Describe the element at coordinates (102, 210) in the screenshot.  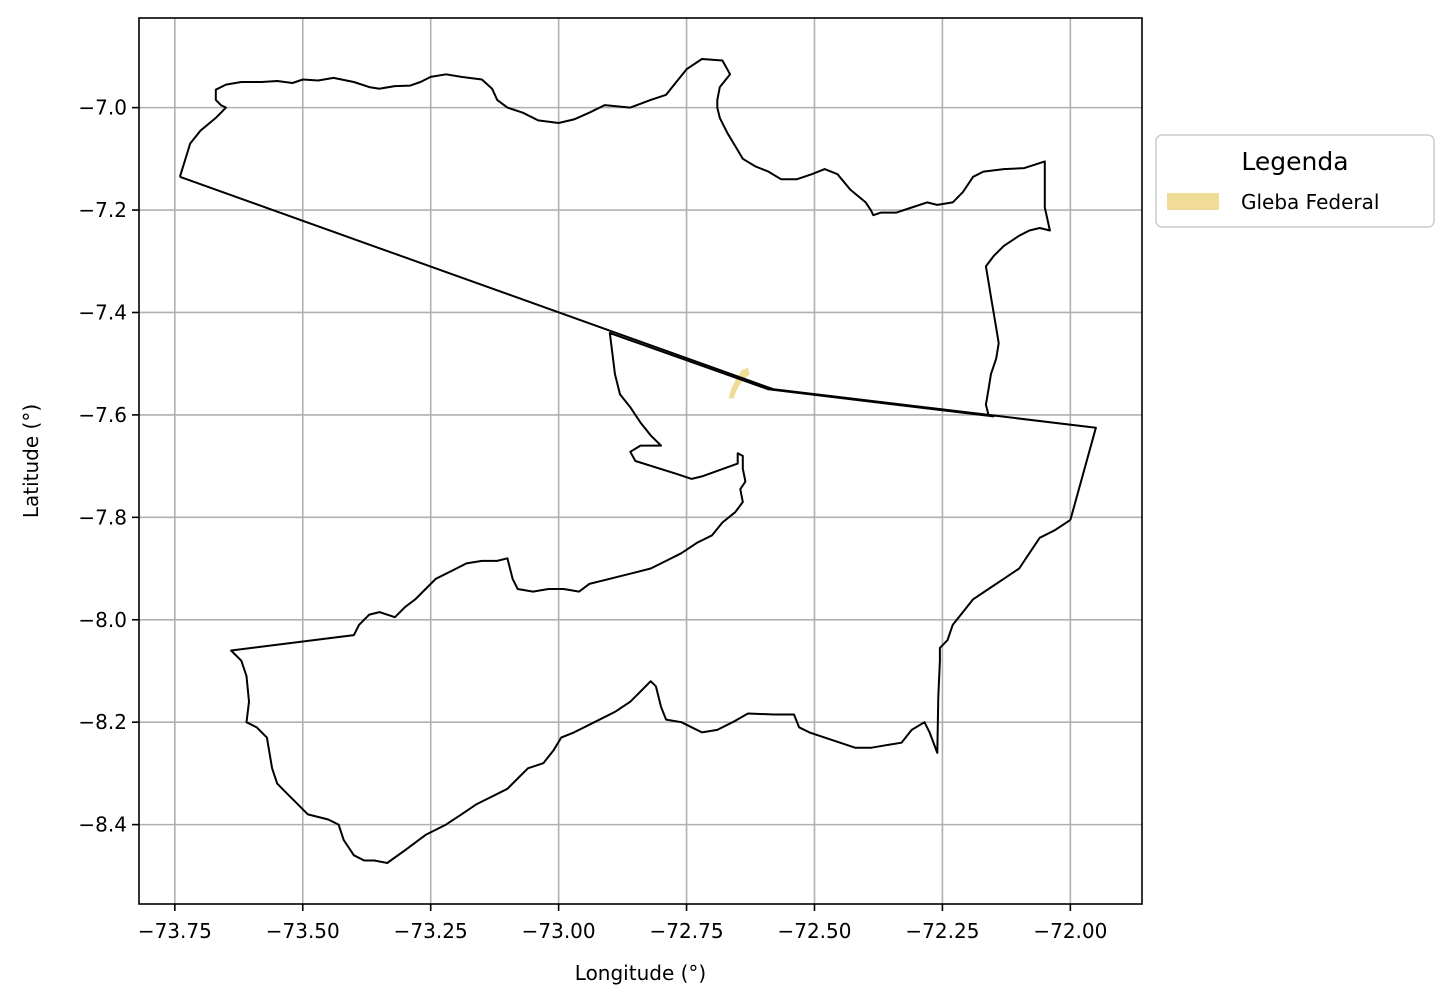
I see `y-tick-label: −7.2` at that location.